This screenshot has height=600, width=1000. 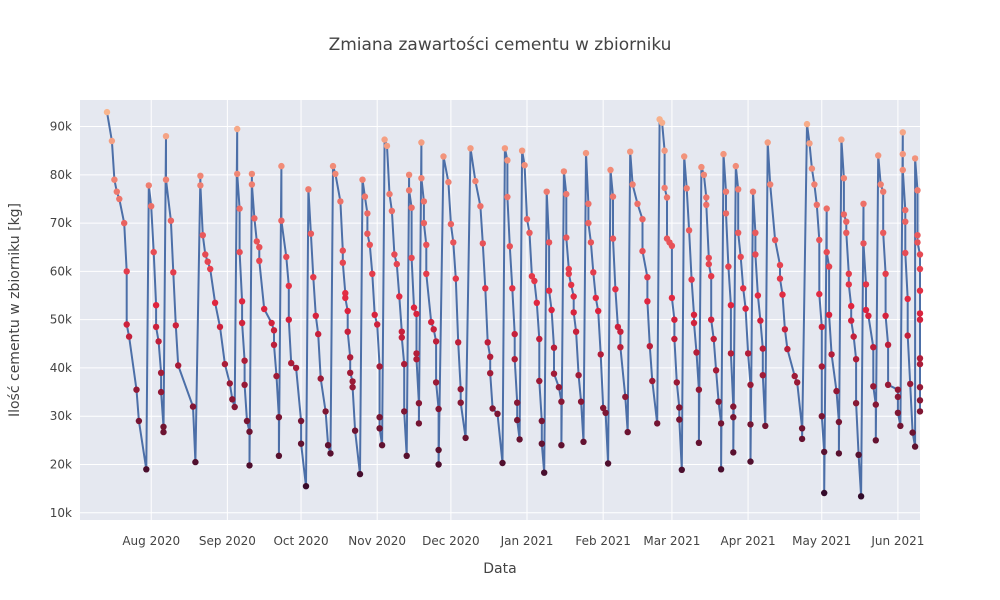 I want to click on y-tick-labels: 10k 20k 30k 40k 50k 60k 70k 80k 90k, so click(x=61, y=320).